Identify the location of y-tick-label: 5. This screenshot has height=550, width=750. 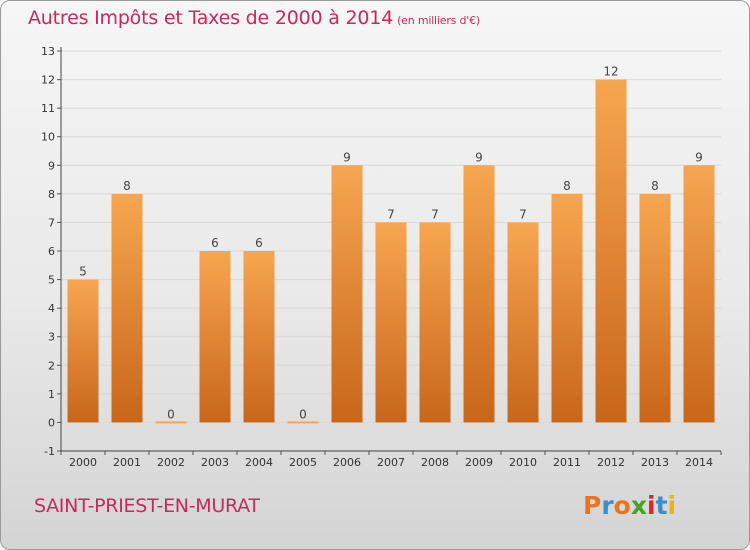
(51, 280).